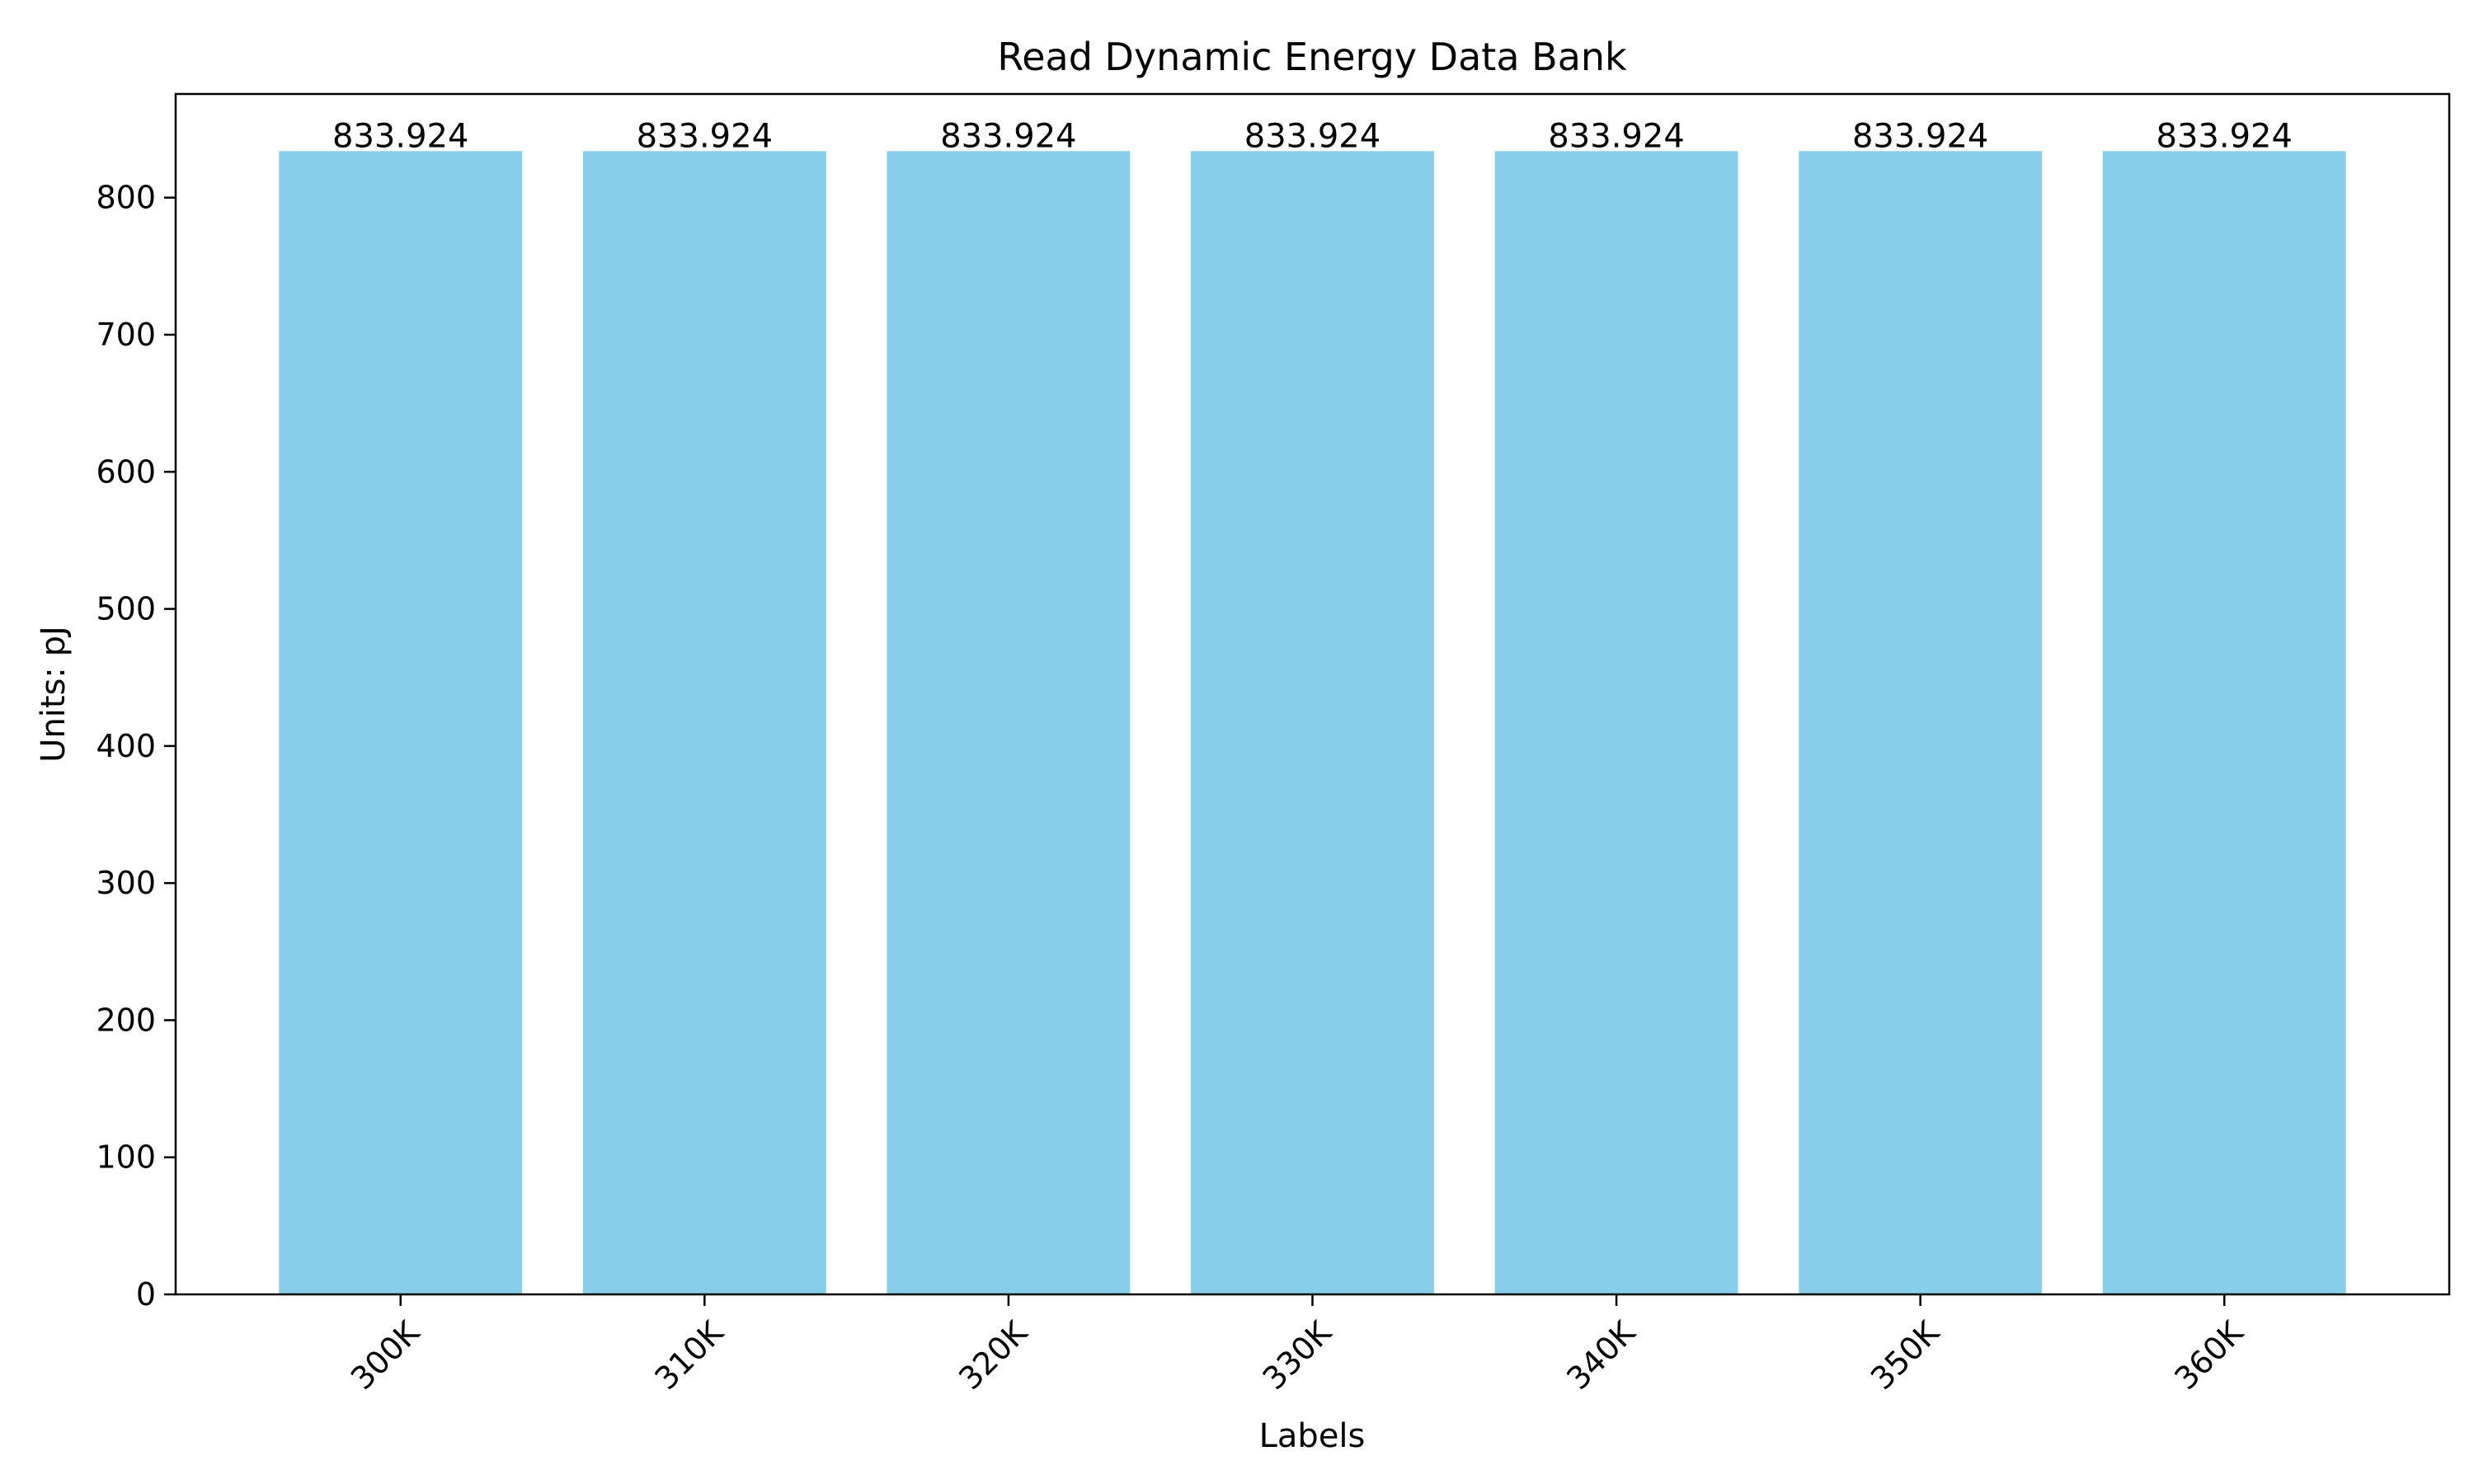 This screenshot has height=1484, width=2474. What do you see at coordinates (400, 136) in the screenshot?
I see `data-label-300K: 833.924` at bounding box center [400, 136].